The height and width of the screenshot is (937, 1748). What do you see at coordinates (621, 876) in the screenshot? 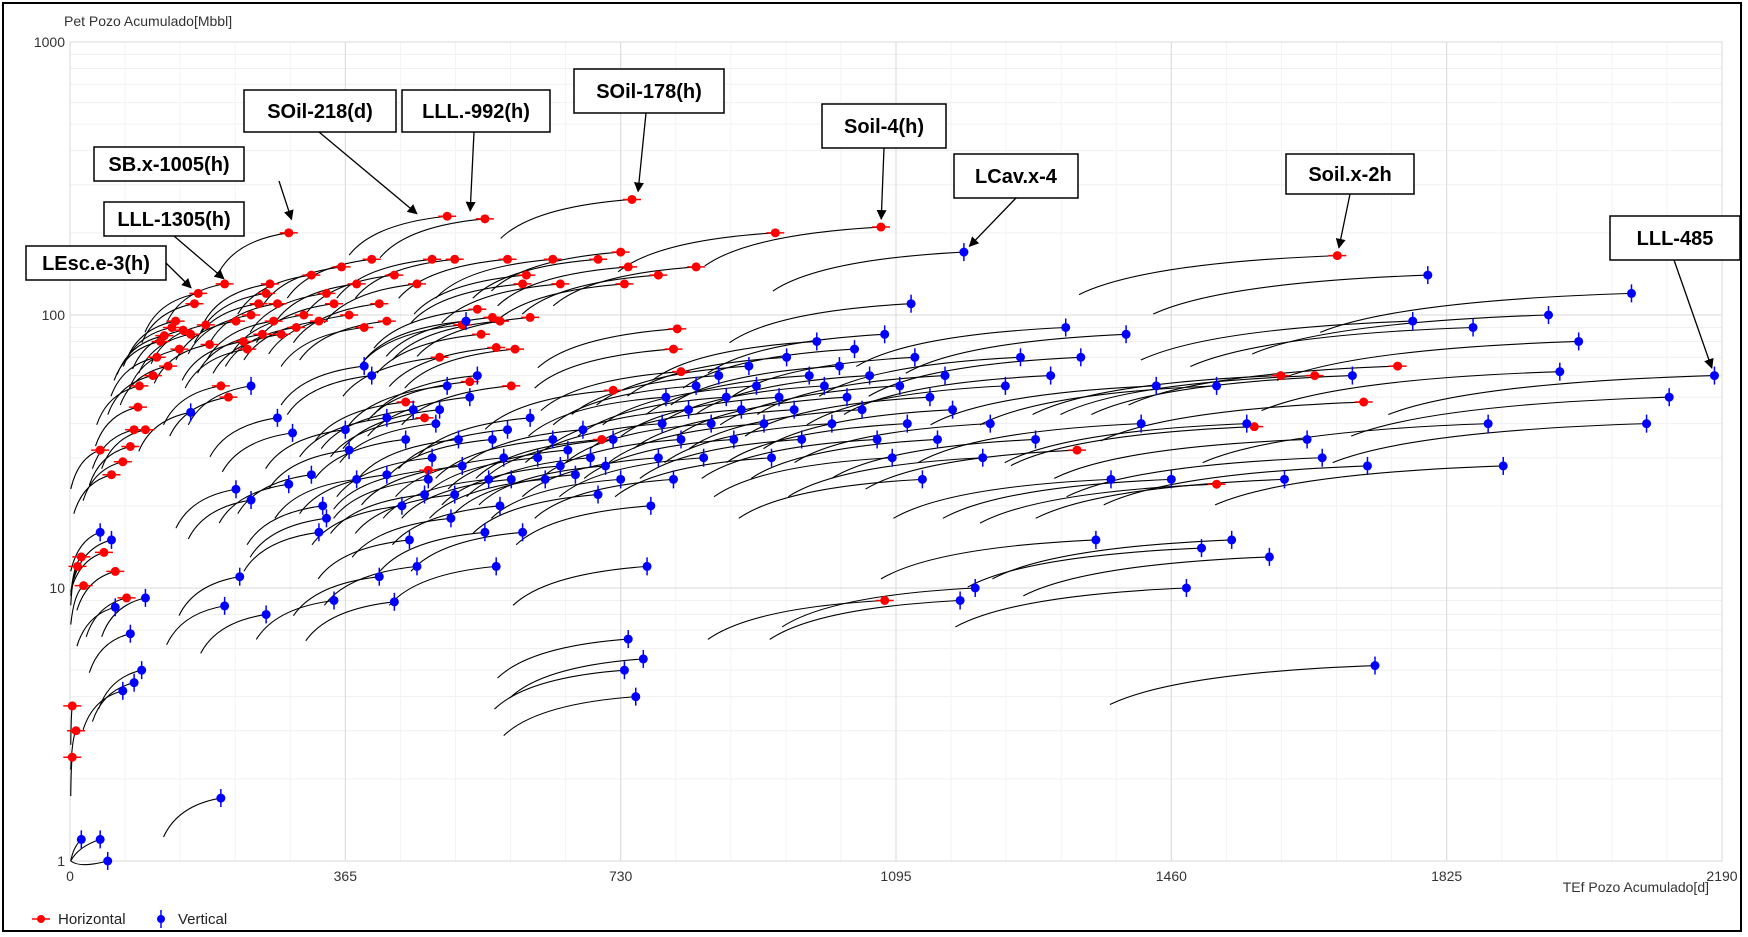
I see `x-tick-label: 730` at bounding box center [621, 876].